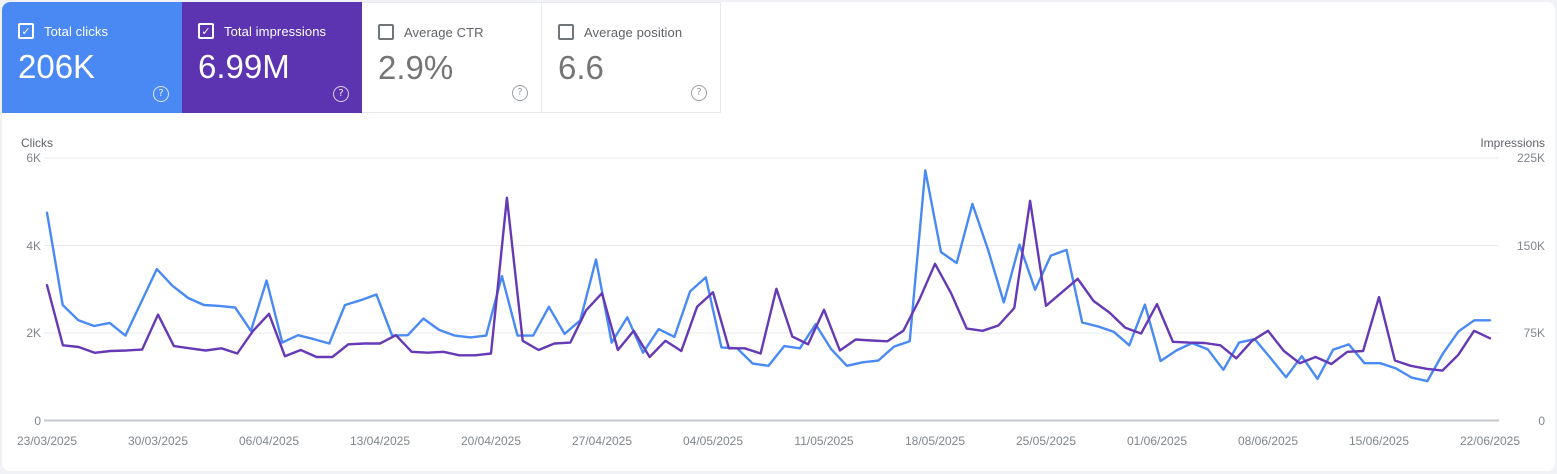  What do you see at coordinates (76, 31) in the screenshot?
I see `total-clicks-label: Total clicks` at bounding box center [76, 31].